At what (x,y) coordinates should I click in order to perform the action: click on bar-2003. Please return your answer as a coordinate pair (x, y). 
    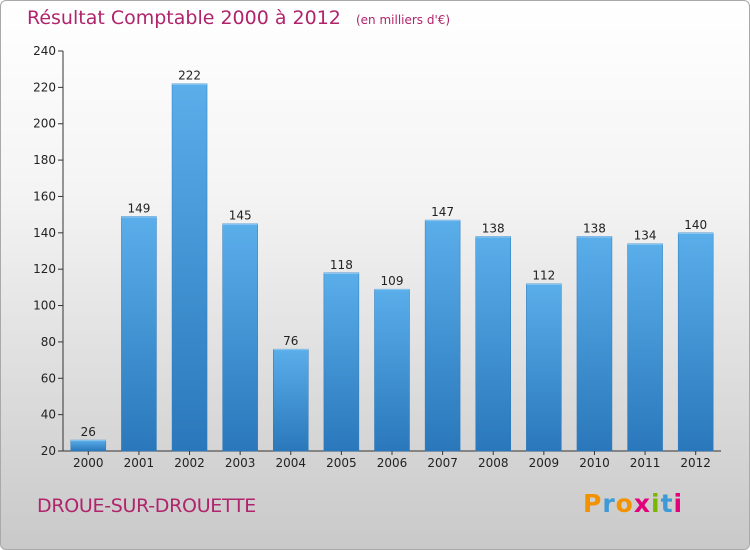
    Looking at the image, I should click on (240, 337).